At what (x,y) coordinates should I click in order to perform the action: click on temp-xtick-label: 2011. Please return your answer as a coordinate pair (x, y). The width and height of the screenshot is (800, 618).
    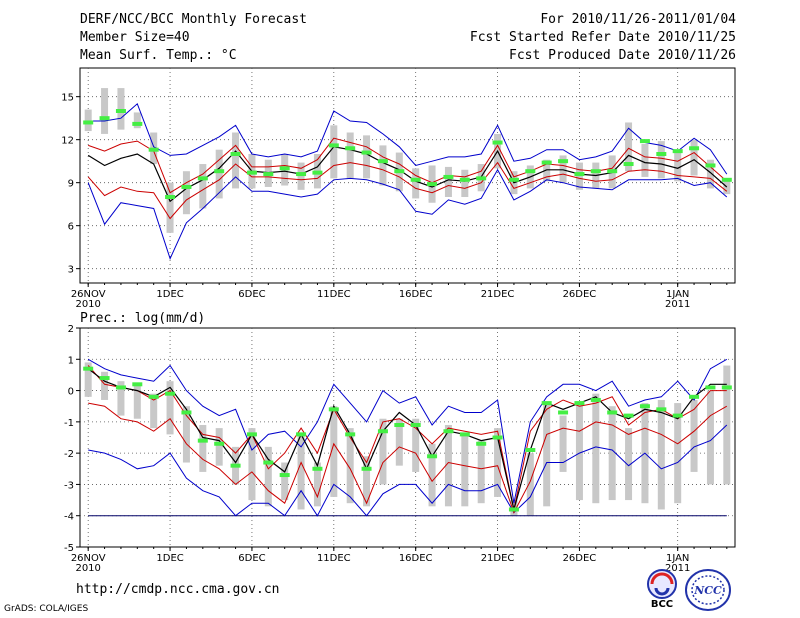
    Looking at the image, I should click on (677, 304).